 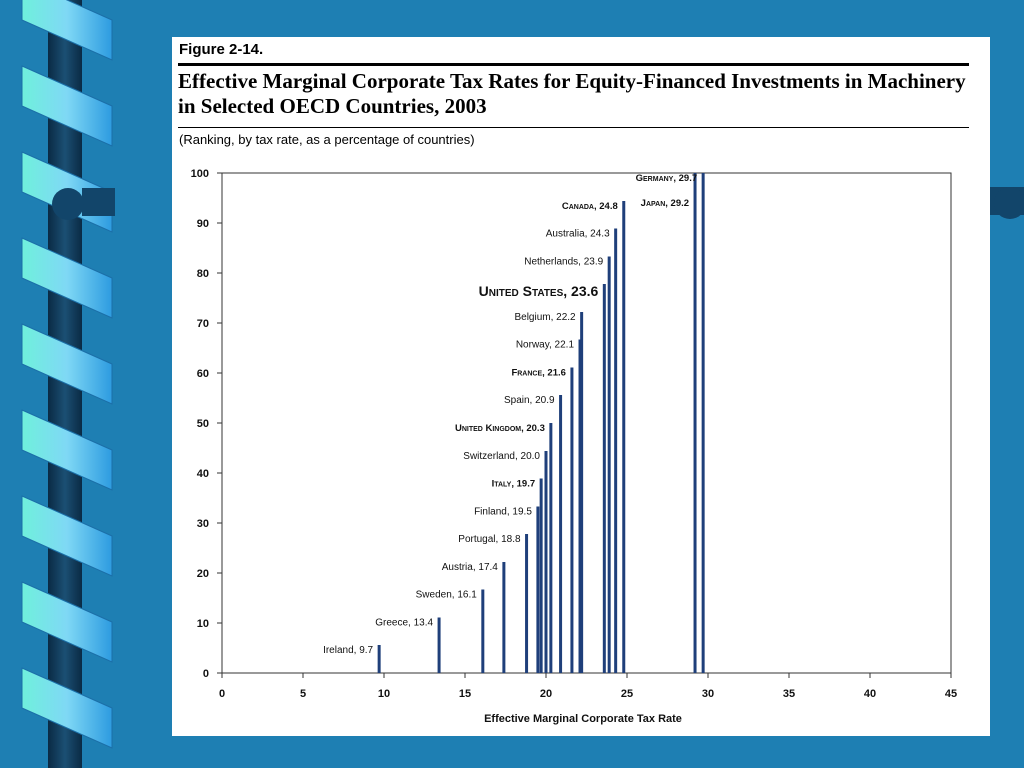 What do you see at coordinates (203, 424) in the screenshot?
I see `y-tick-label: 50` at bounding box center [203, 424].